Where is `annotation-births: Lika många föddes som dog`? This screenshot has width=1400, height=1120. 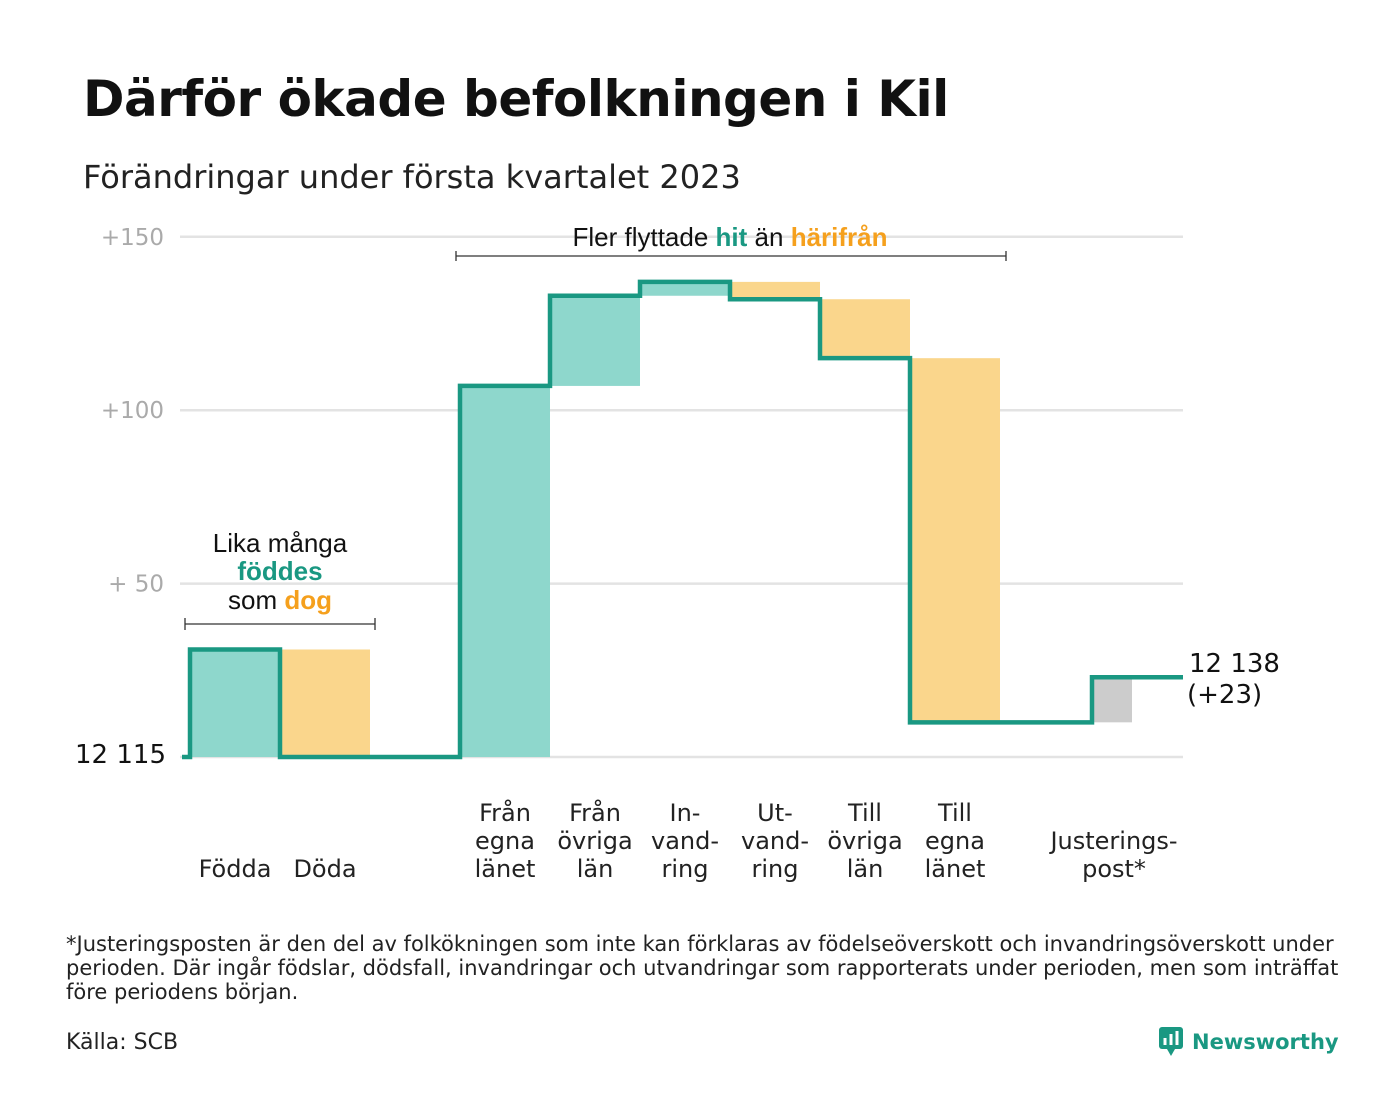
annotation-births: Lika många föddes som dog is located at coordinates (280, 579).